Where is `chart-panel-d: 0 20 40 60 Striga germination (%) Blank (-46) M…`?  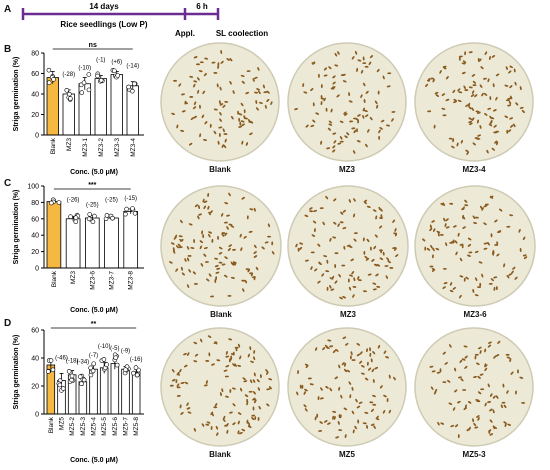 chart-panel-d: 0 20 40 60 Striga germination (%) Blank (-46) M… is located at coordinates (78, 392).